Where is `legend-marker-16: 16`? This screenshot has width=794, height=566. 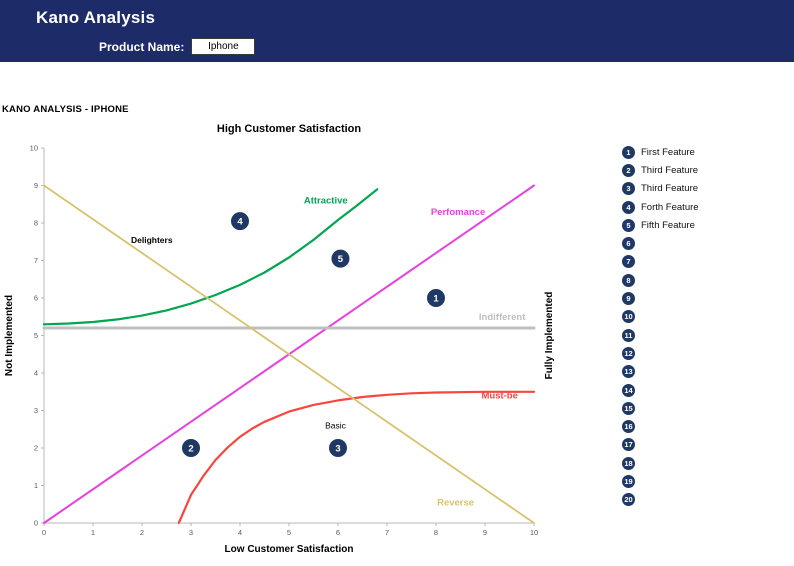
legend-marker-16: 16 is located at coordinates (628, 427).